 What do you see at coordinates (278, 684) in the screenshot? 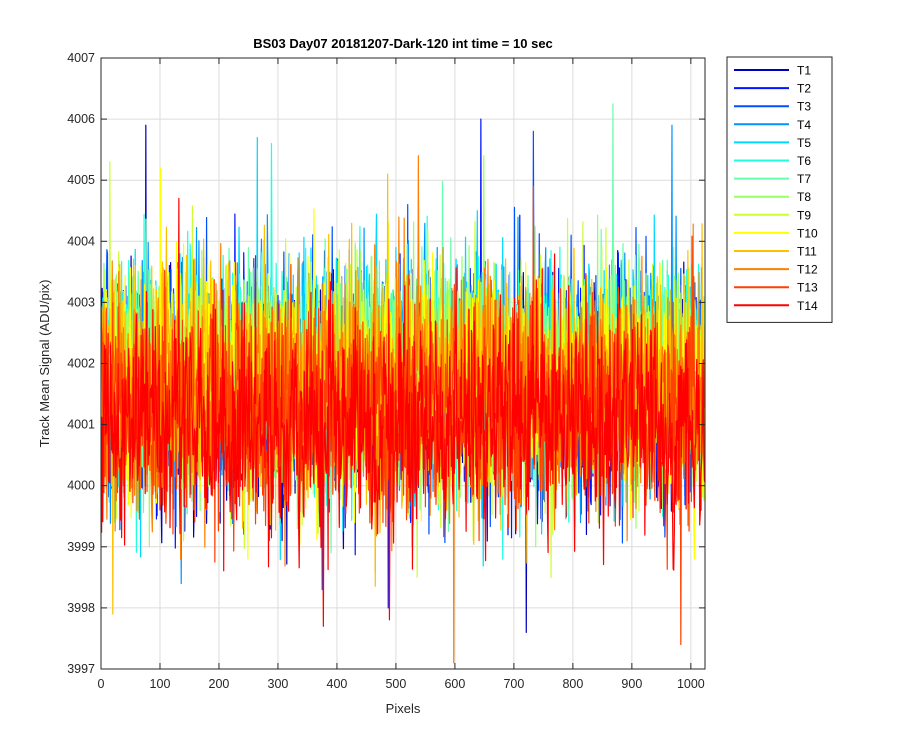
I see `x-tick-label: 300` at bounding box center [278, 684].